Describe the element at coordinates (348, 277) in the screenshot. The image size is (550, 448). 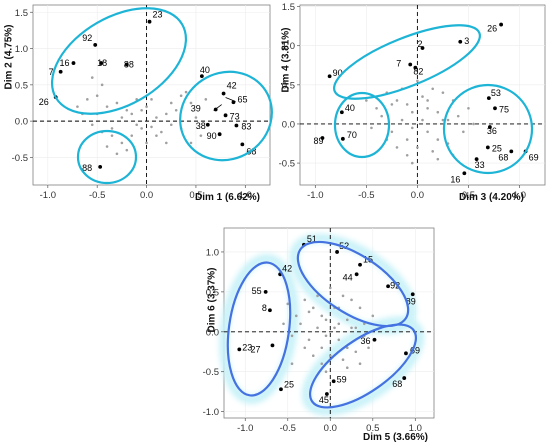
I see `point-label-44: 44` at that location.